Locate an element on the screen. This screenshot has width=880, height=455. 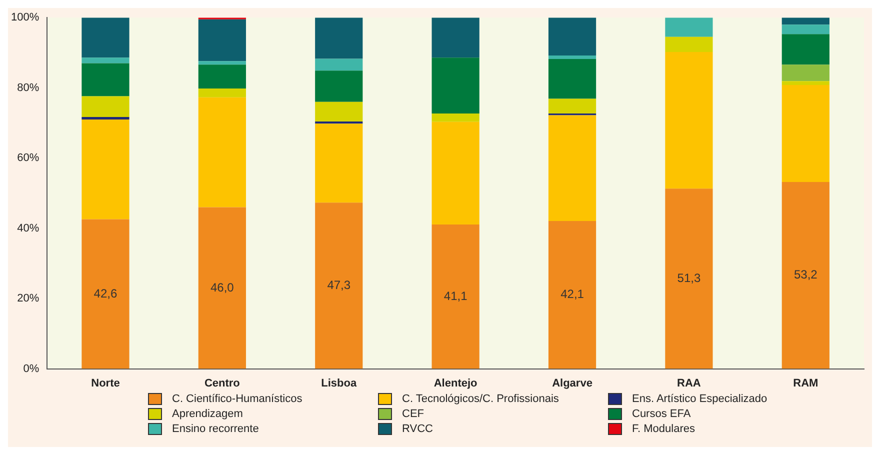
data-label: 42,6 is located at coordinates (106, 293).